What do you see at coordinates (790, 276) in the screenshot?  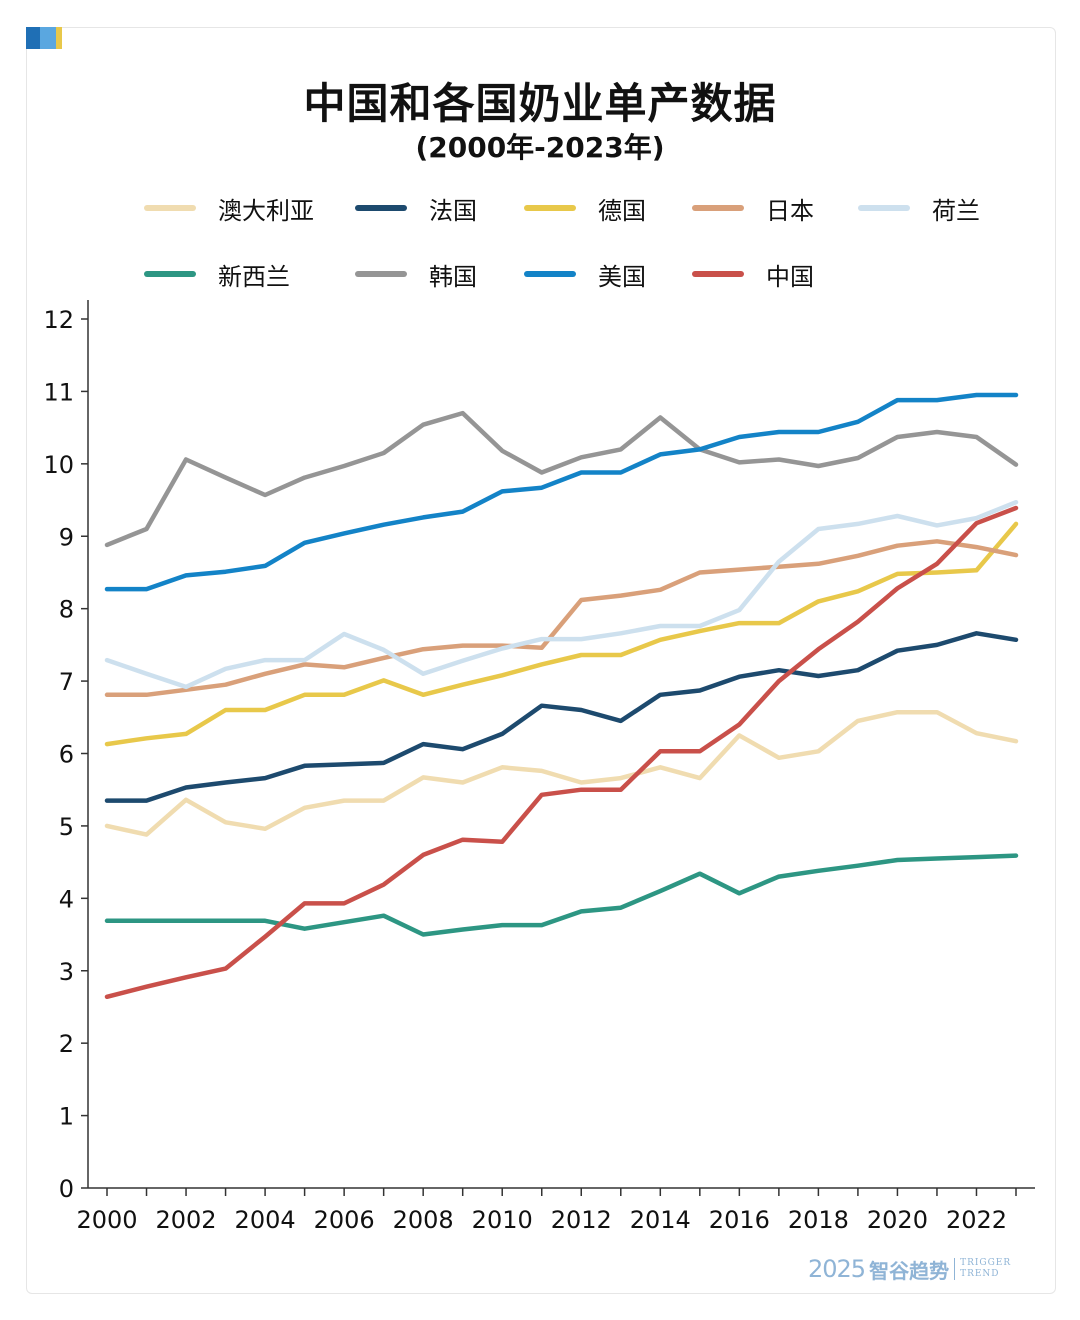 I see `legend-label: 中国` at bounding box center [790, 276].